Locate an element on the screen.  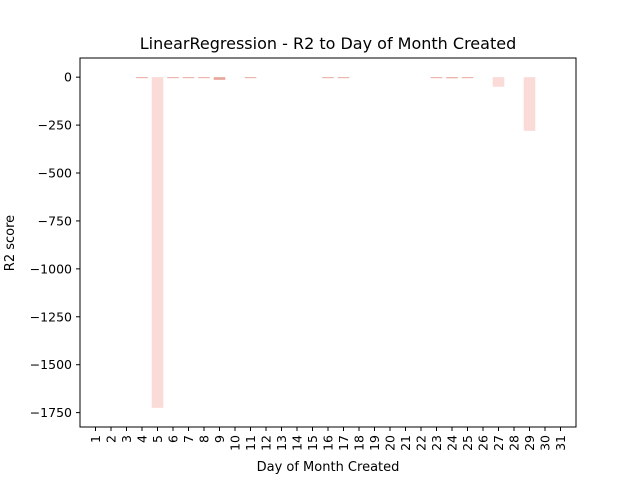
x-tick-label: 7 is located at coordinates (188, 439).